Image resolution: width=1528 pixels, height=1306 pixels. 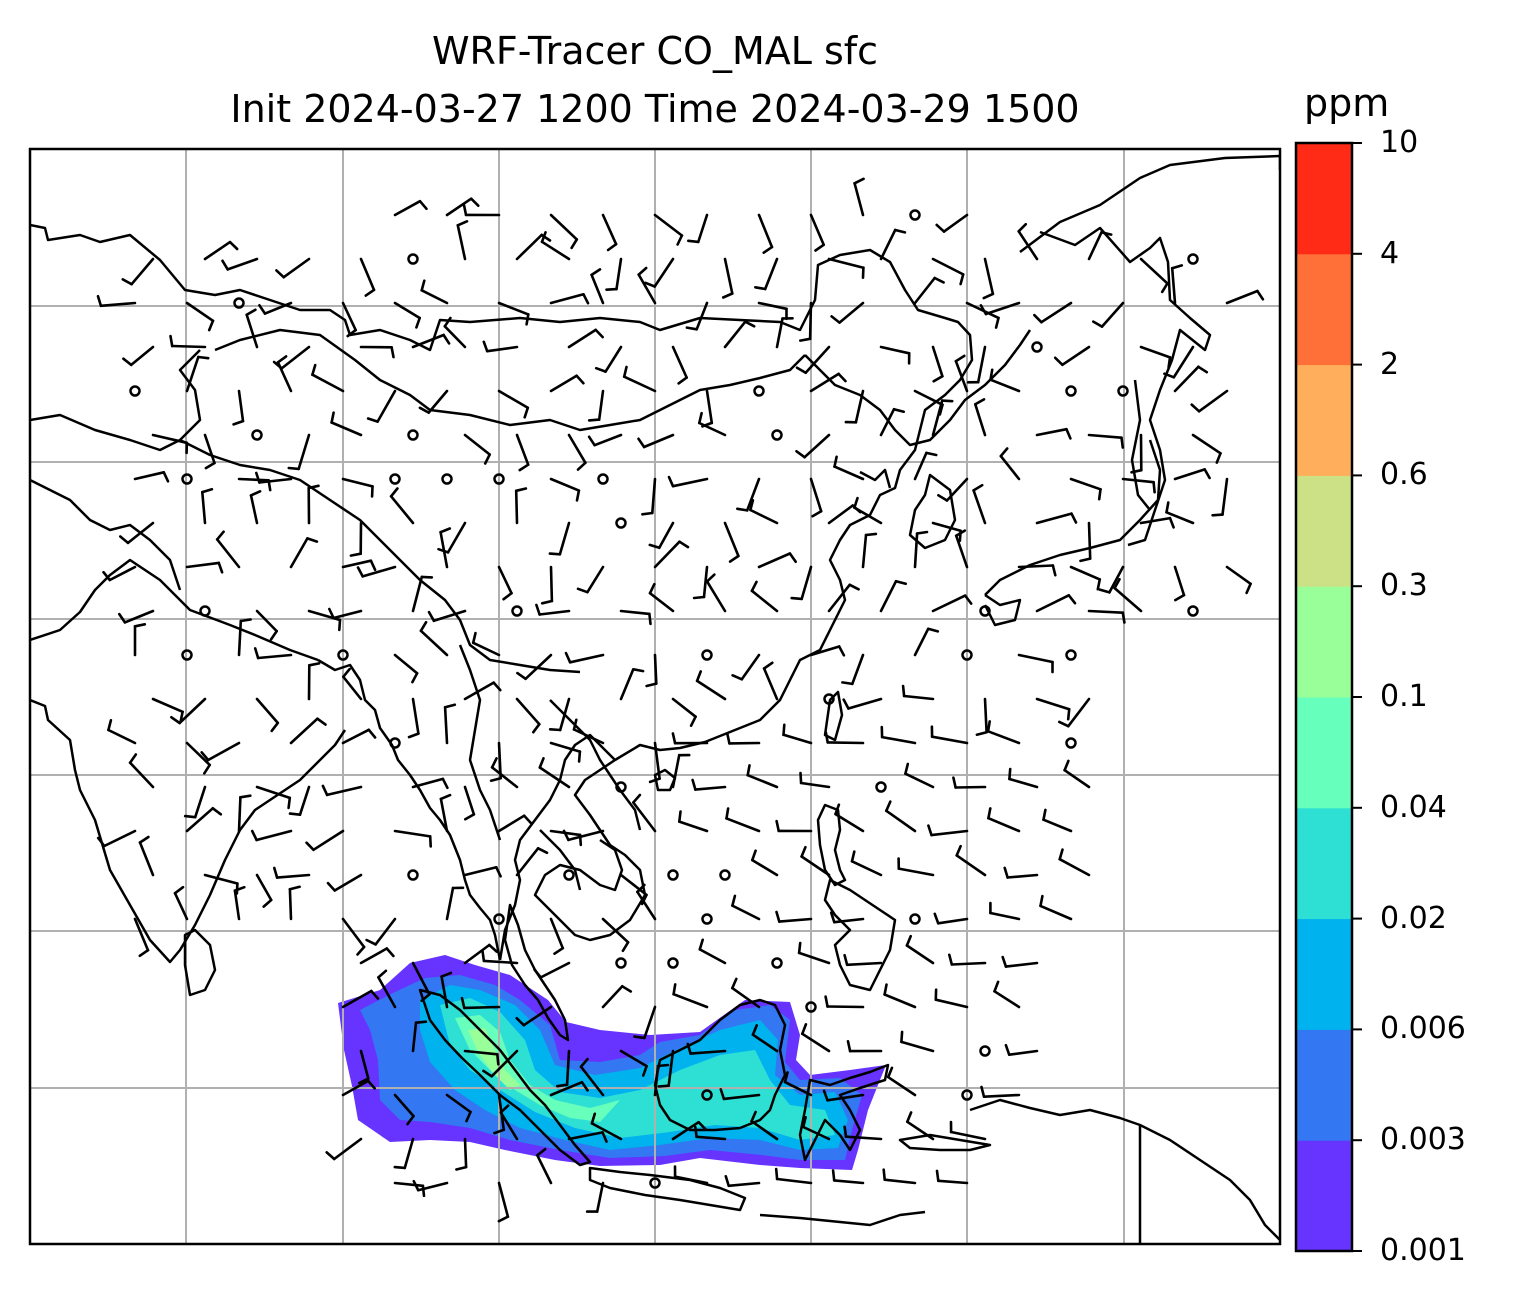 I want to click on colorbar, so click(x=1328, y=697).